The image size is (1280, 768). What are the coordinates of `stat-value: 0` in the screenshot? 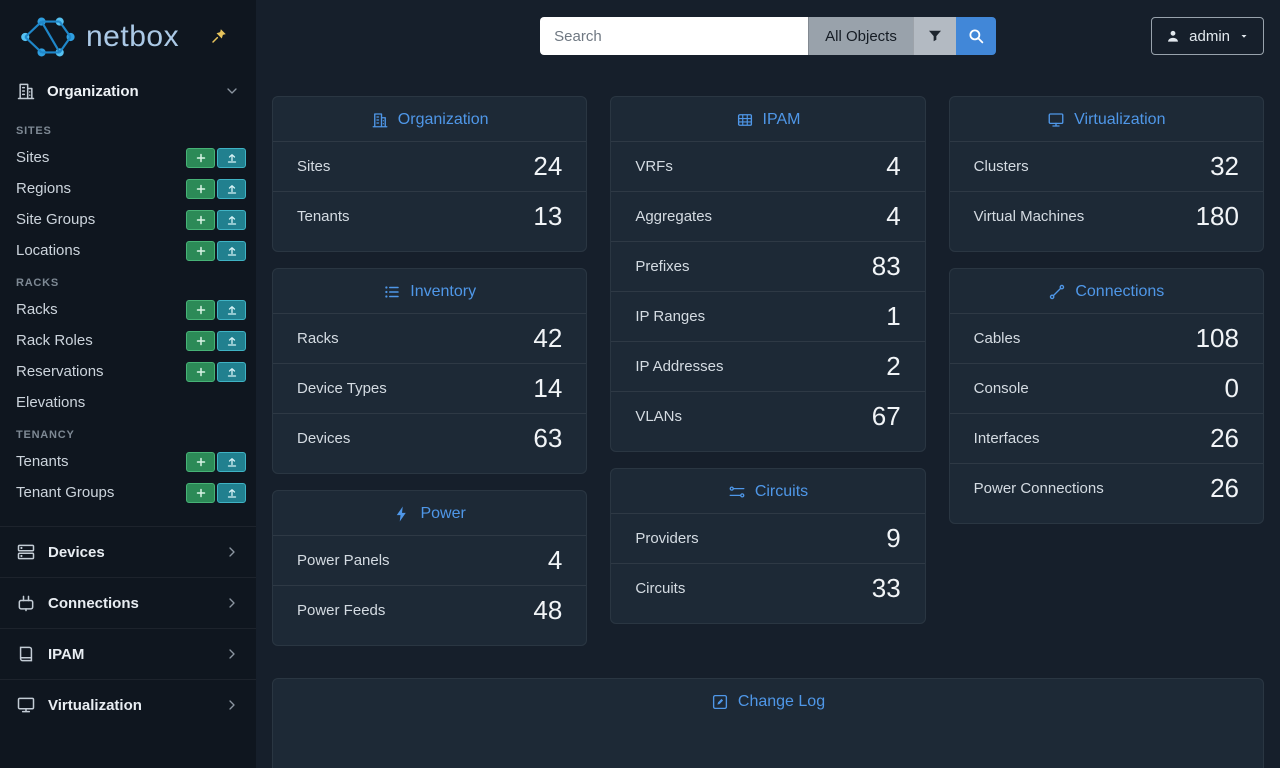 It's located at (1231, 388).